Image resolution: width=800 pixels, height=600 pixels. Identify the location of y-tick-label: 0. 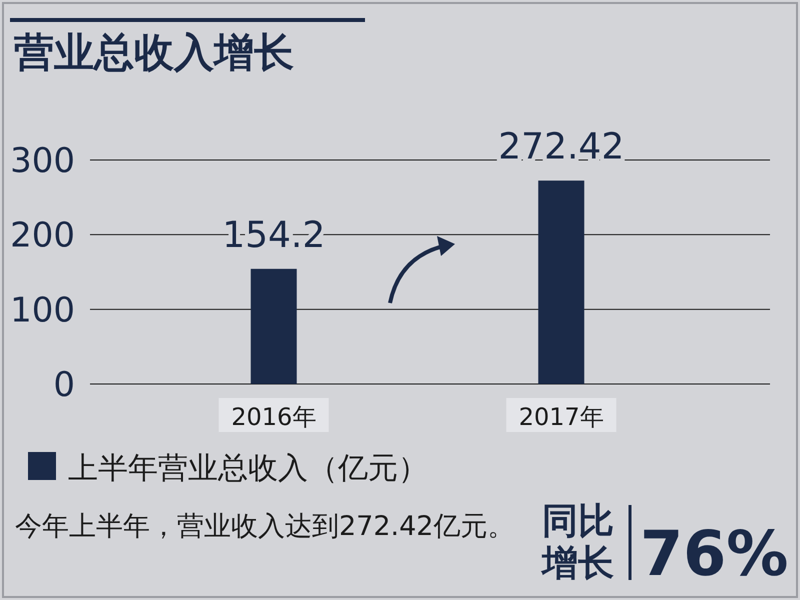
(64, 385).